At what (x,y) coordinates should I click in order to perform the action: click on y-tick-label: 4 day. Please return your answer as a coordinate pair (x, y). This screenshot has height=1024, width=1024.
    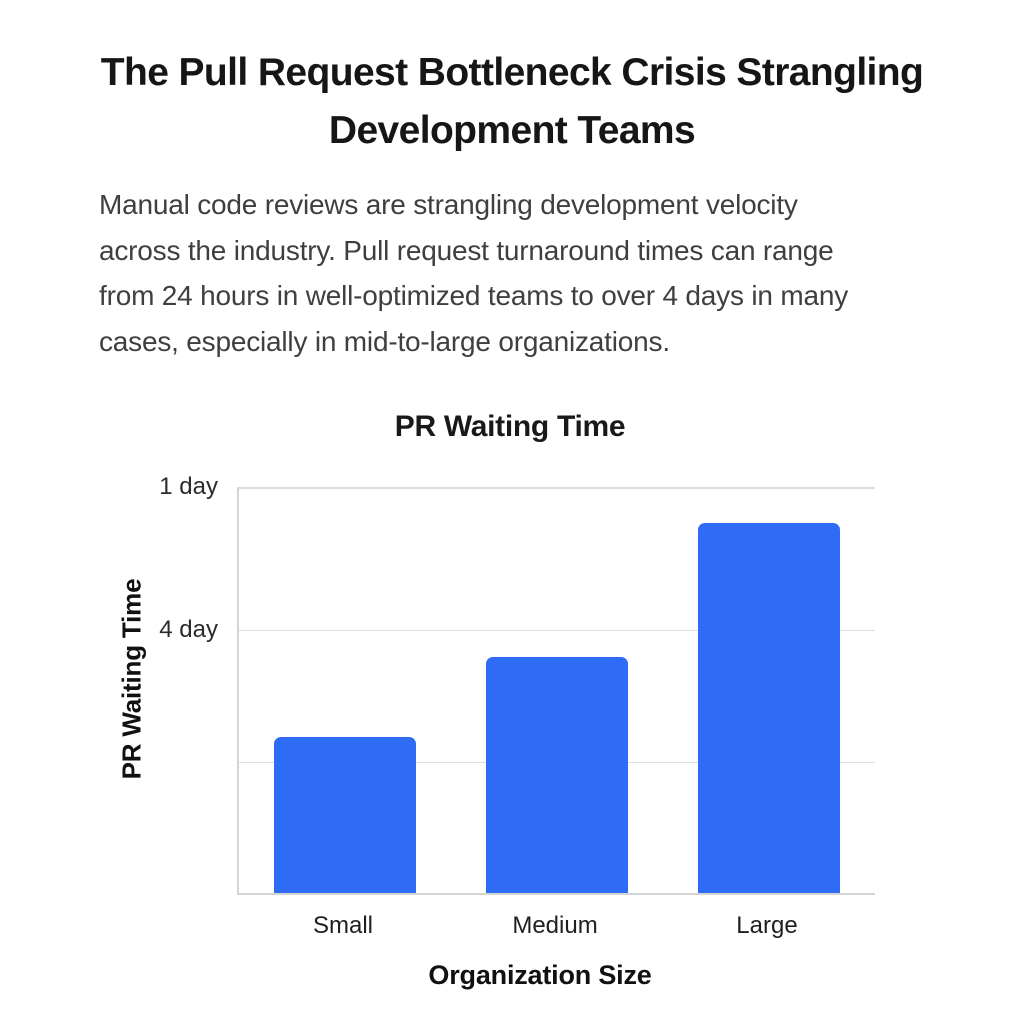
    Looking at the image, I should click on (188, 629).